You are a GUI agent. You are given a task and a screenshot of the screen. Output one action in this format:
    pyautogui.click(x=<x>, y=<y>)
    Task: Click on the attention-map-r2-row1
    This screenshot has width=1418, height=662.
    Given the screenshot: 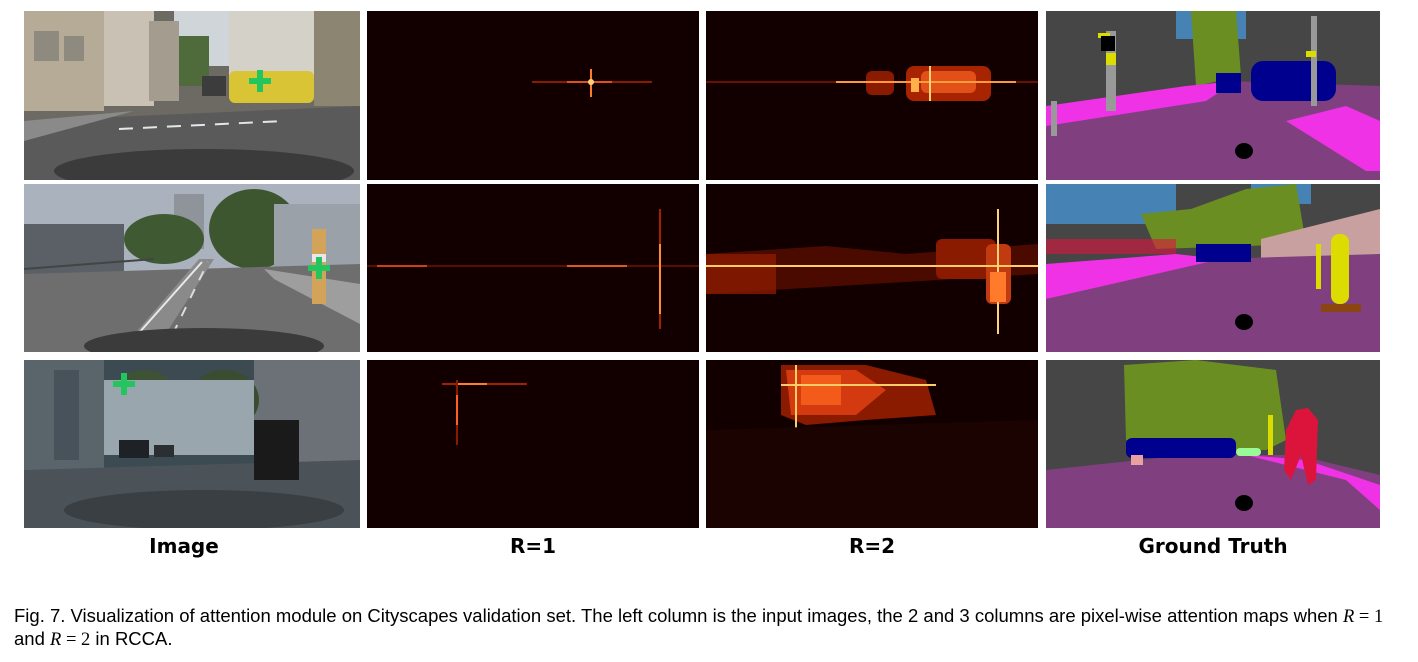 What is the action you would take?
    pyautogui.click(x=872, y=95)
    